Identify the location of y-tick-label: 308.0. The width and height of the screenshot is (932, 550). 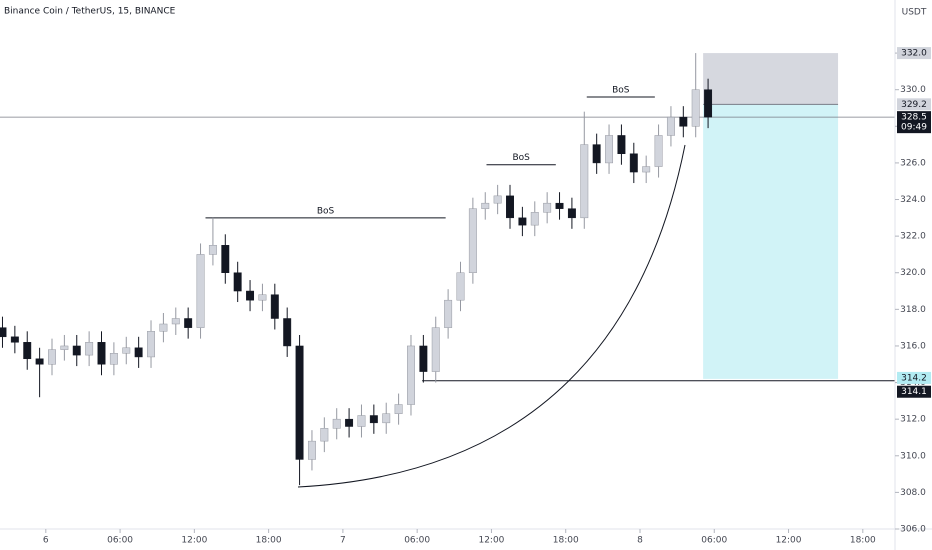
(913, 493).